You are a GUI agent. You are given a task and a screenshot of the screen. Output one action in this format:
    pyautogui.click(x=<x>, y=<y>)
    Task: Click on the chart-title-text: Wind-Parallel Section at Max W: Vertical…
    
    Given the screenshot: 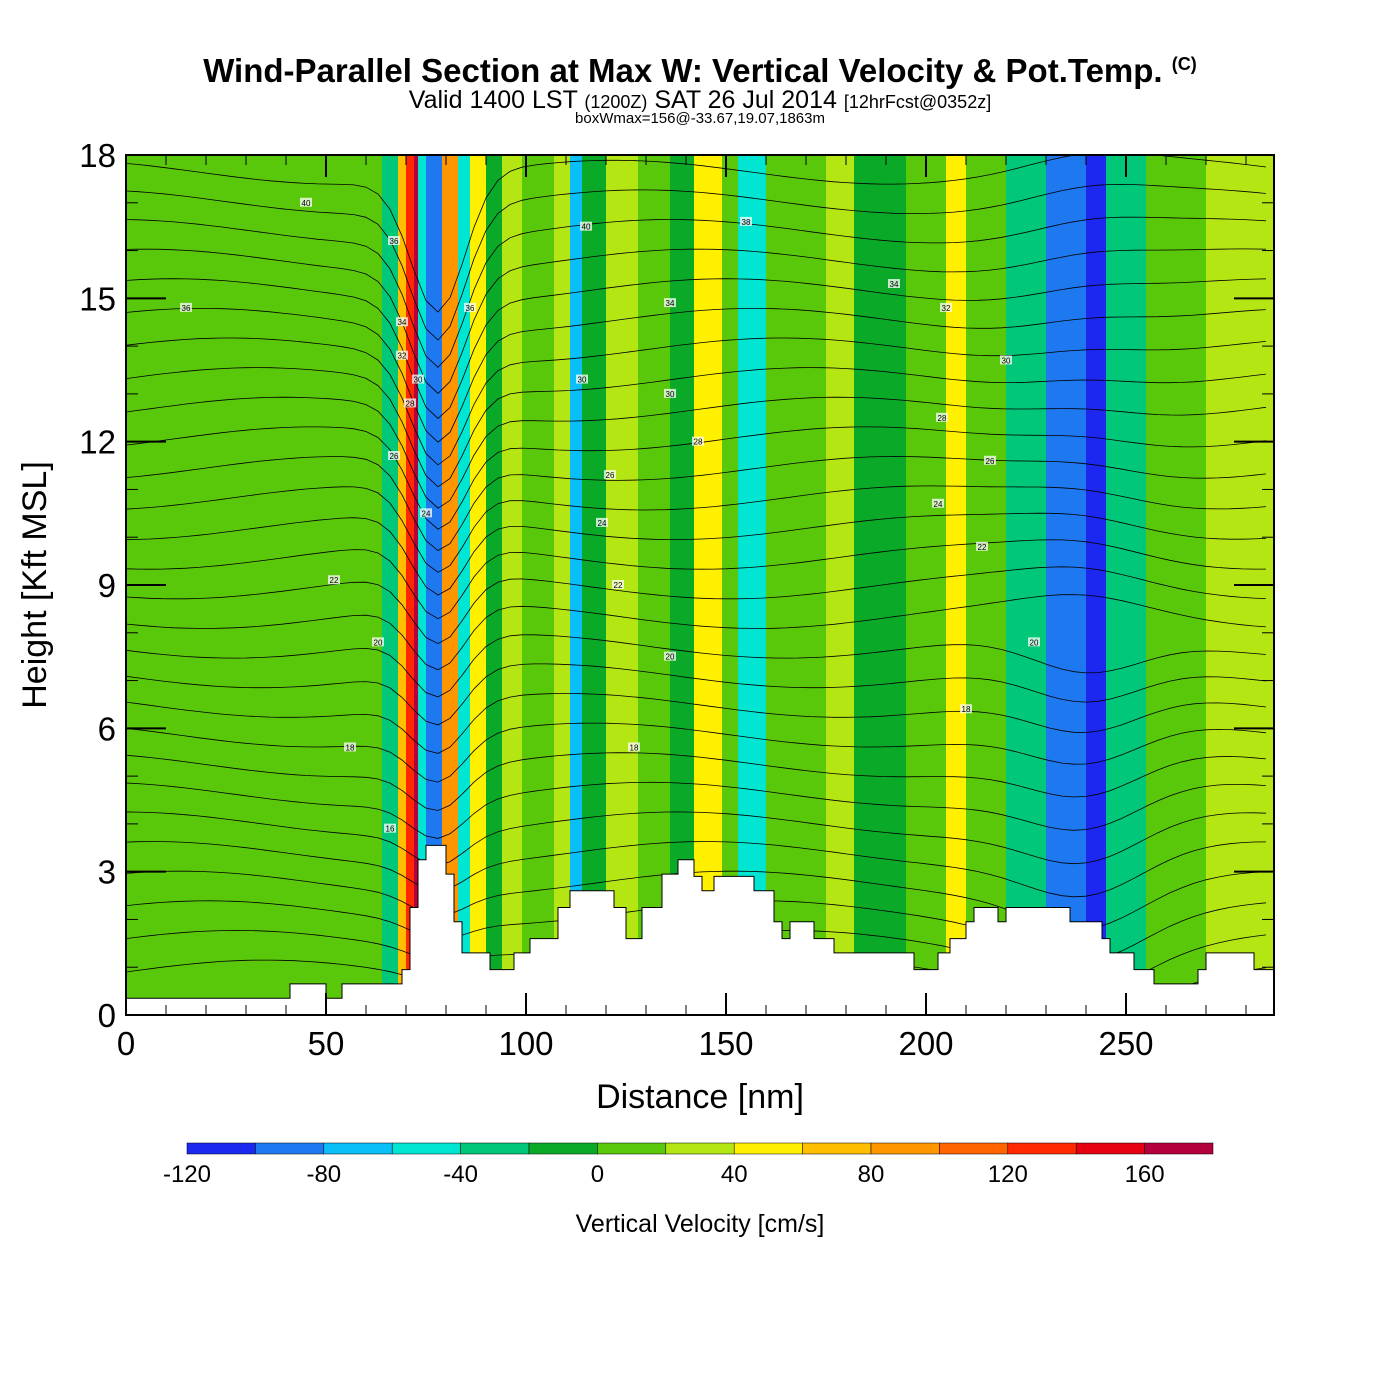 What is the action you would take?
    pyautogui.click(x=683, y=70)
    